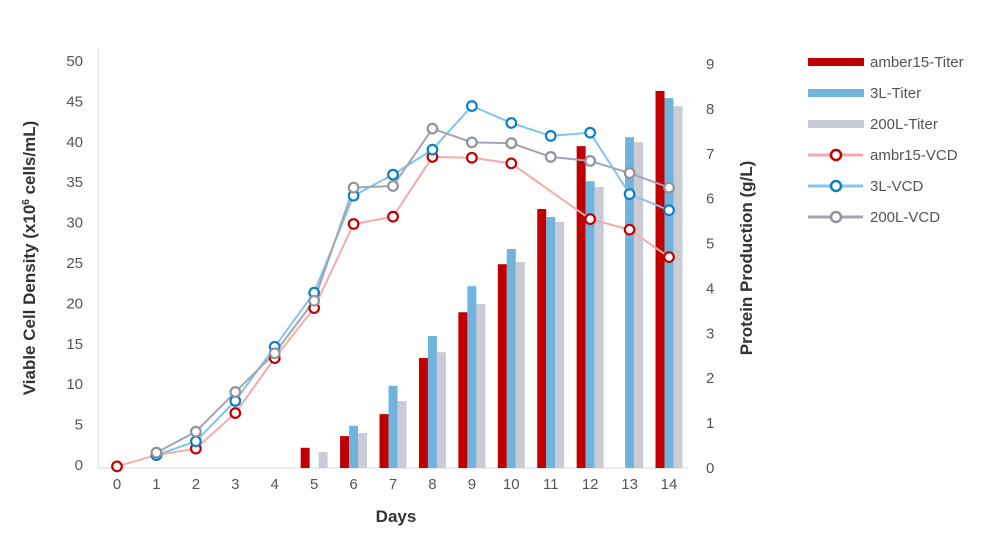  Describe the element at coordinates (74, 344) in the screenshot. I see `left-tick-label: 15` at that location.